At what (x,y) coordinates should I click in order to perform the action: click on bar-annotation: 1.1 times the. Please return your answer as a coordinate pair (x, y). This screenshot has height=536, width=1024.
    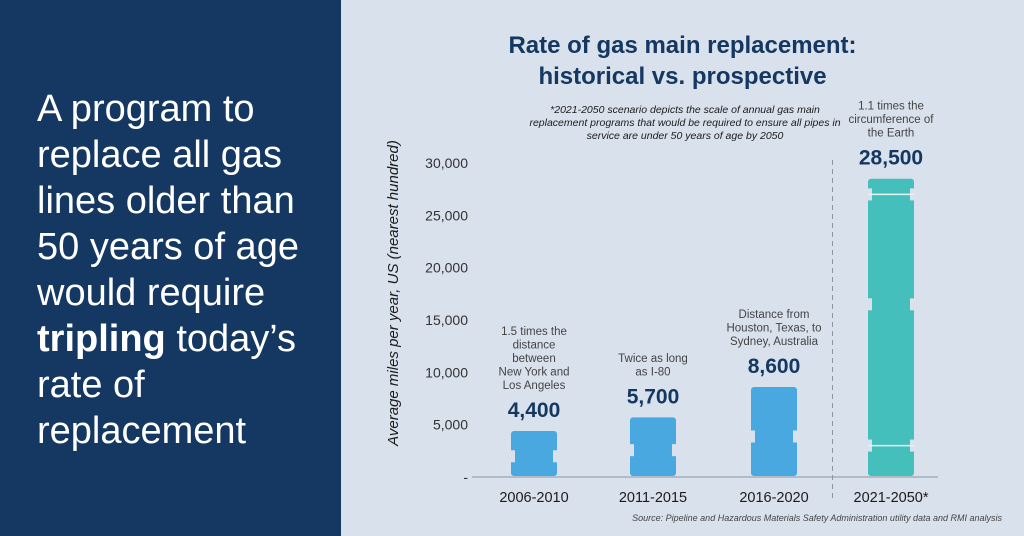
    Looking at the image, I should click on (891, 107).